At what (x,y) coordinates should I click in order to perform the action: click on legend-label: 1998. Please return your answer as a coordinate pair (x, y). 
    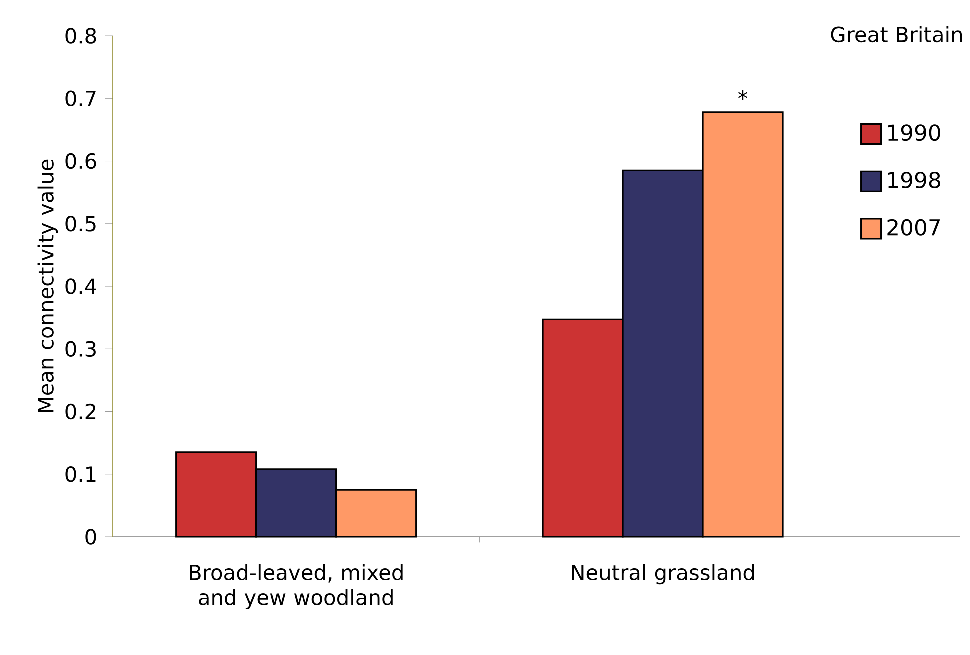
    Looking at the image, I should click on (914, 180).